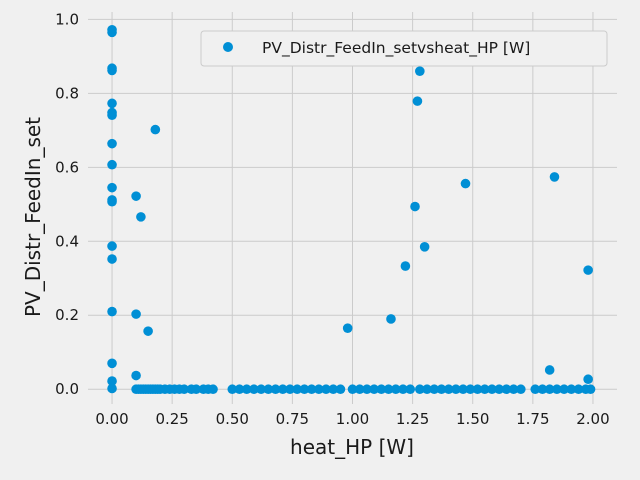 This screenshot has height=480, width=640. What do you see at coordinates (292, 419) in the screenshot?
I see `x-tick-label: 0.75` at bounding box center [292, 419].